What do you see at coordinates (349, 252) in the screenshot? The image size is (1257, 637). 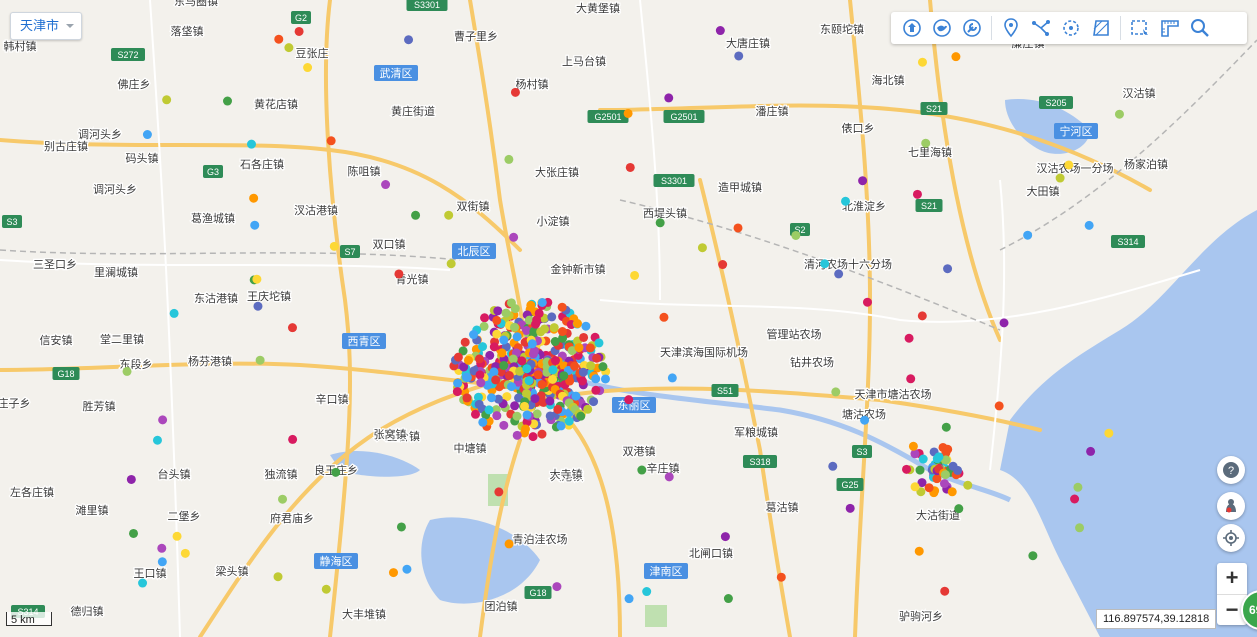 I see `svg-text: S7` at bounding box center [349, 252].